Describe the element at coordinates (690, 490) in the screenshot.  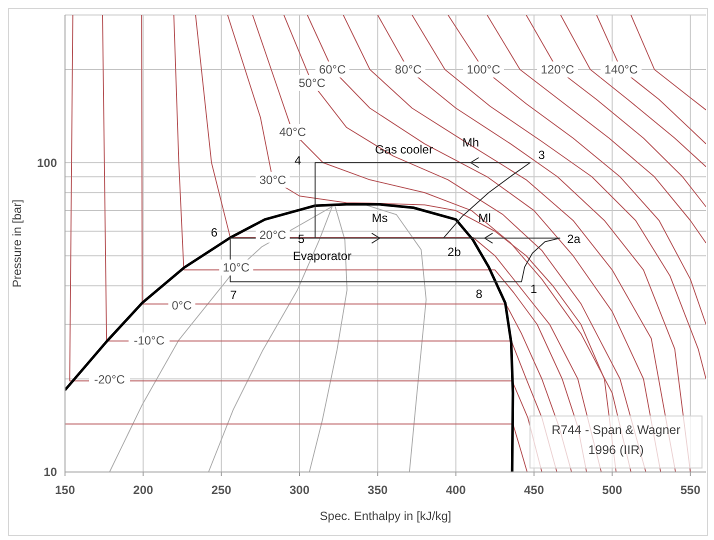
I see `x-tick-label: 550` at that location.